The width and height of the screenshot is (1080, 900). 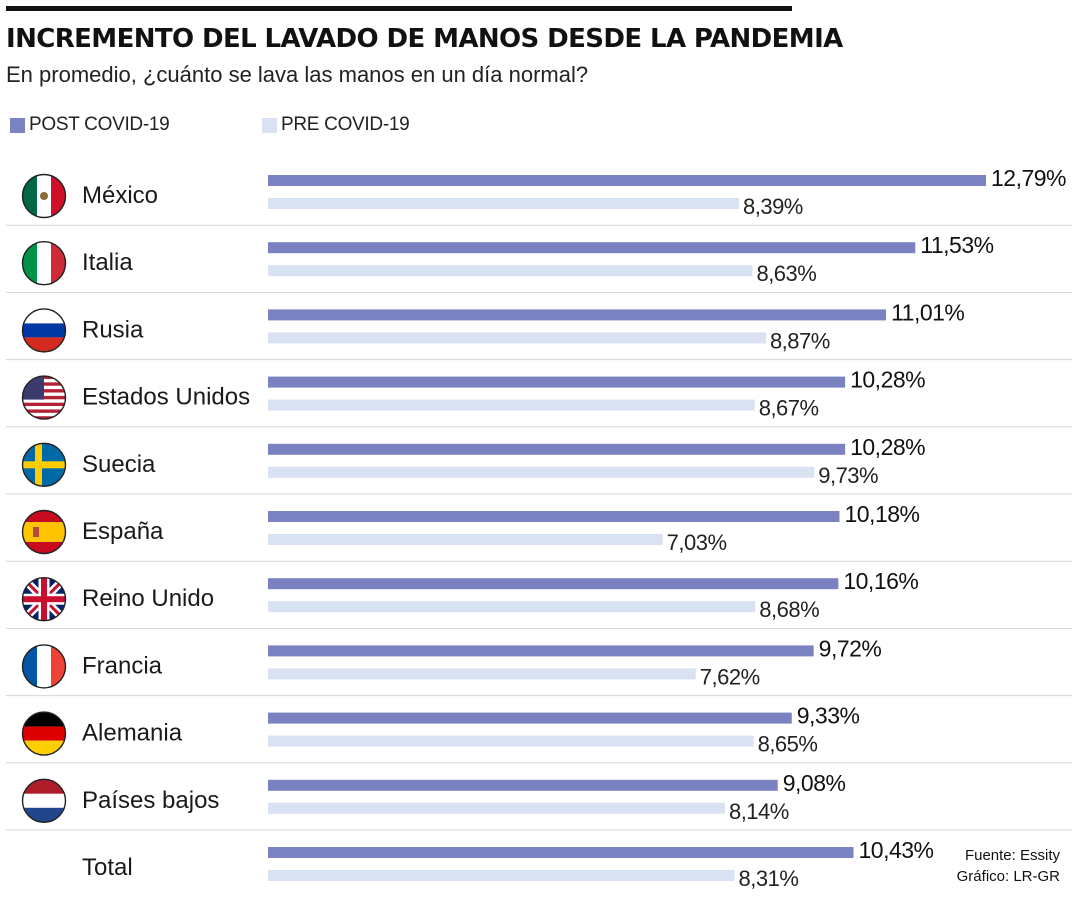 What do you see at coordinates (828, 716) in the screenshot?
I see `data-label-post: 9,33%` at bounding box center [828, 716].